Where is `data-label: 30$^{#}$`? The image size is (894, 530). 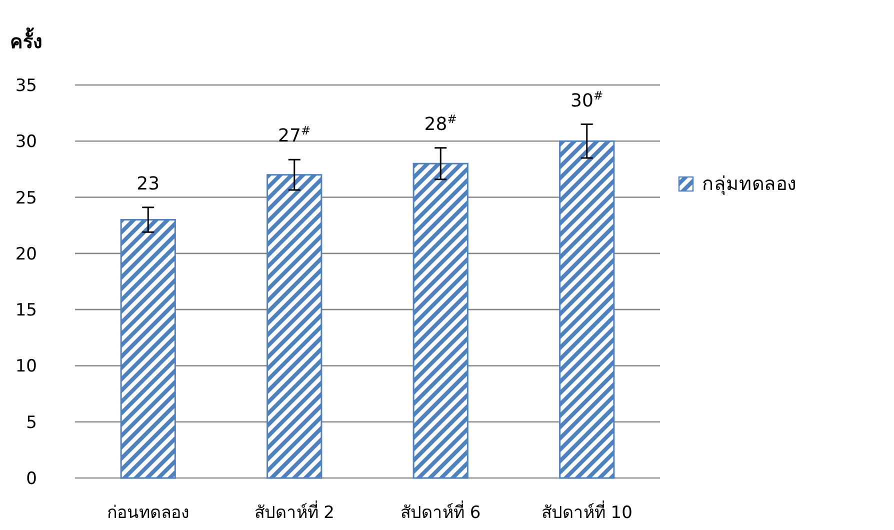 data-label: 30$^{#}$ is located at coordinates (587, 100).